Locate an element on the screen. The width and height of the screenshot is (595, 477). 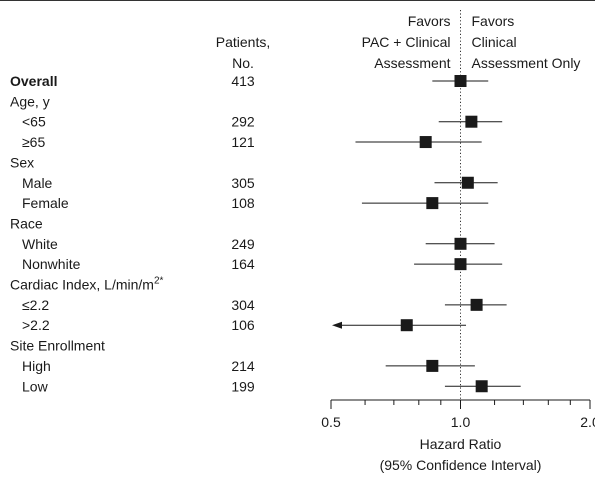
x-axis-title-line-2: (95% Confidence Interval) is located at coordinates (461, 465).